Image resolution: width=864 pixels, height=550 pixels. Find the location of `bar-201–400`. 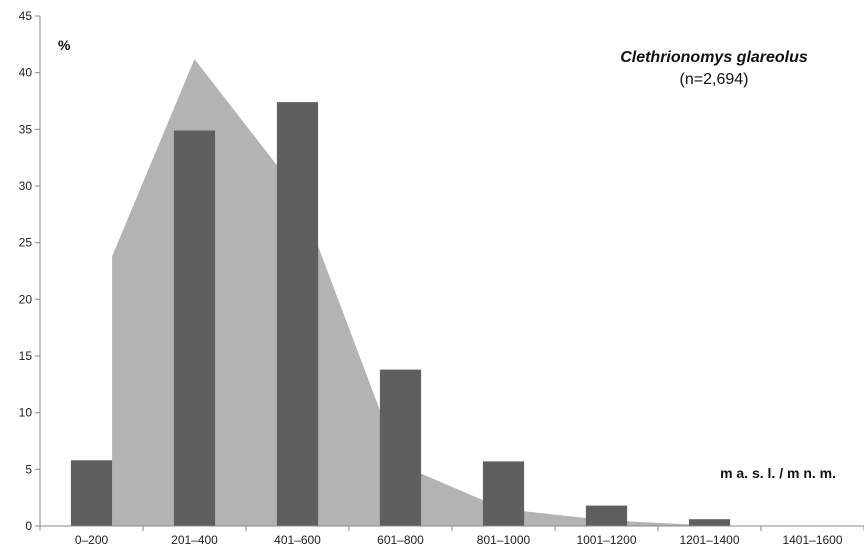

bar-201–400 is located at coordinates (194, 328).